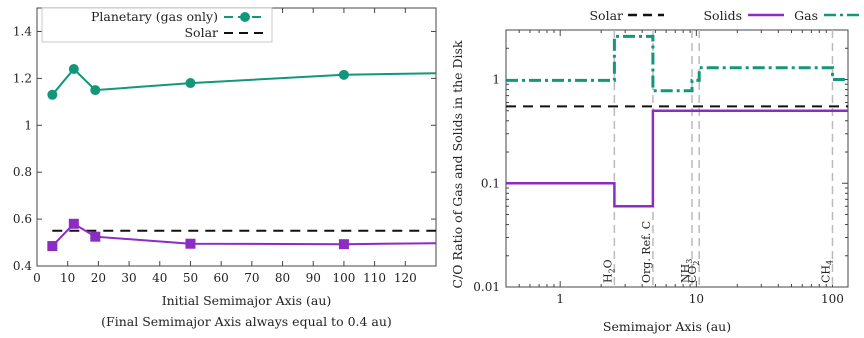  I want to click on snowline-label: Org. Ref. C, so click(646, 252).